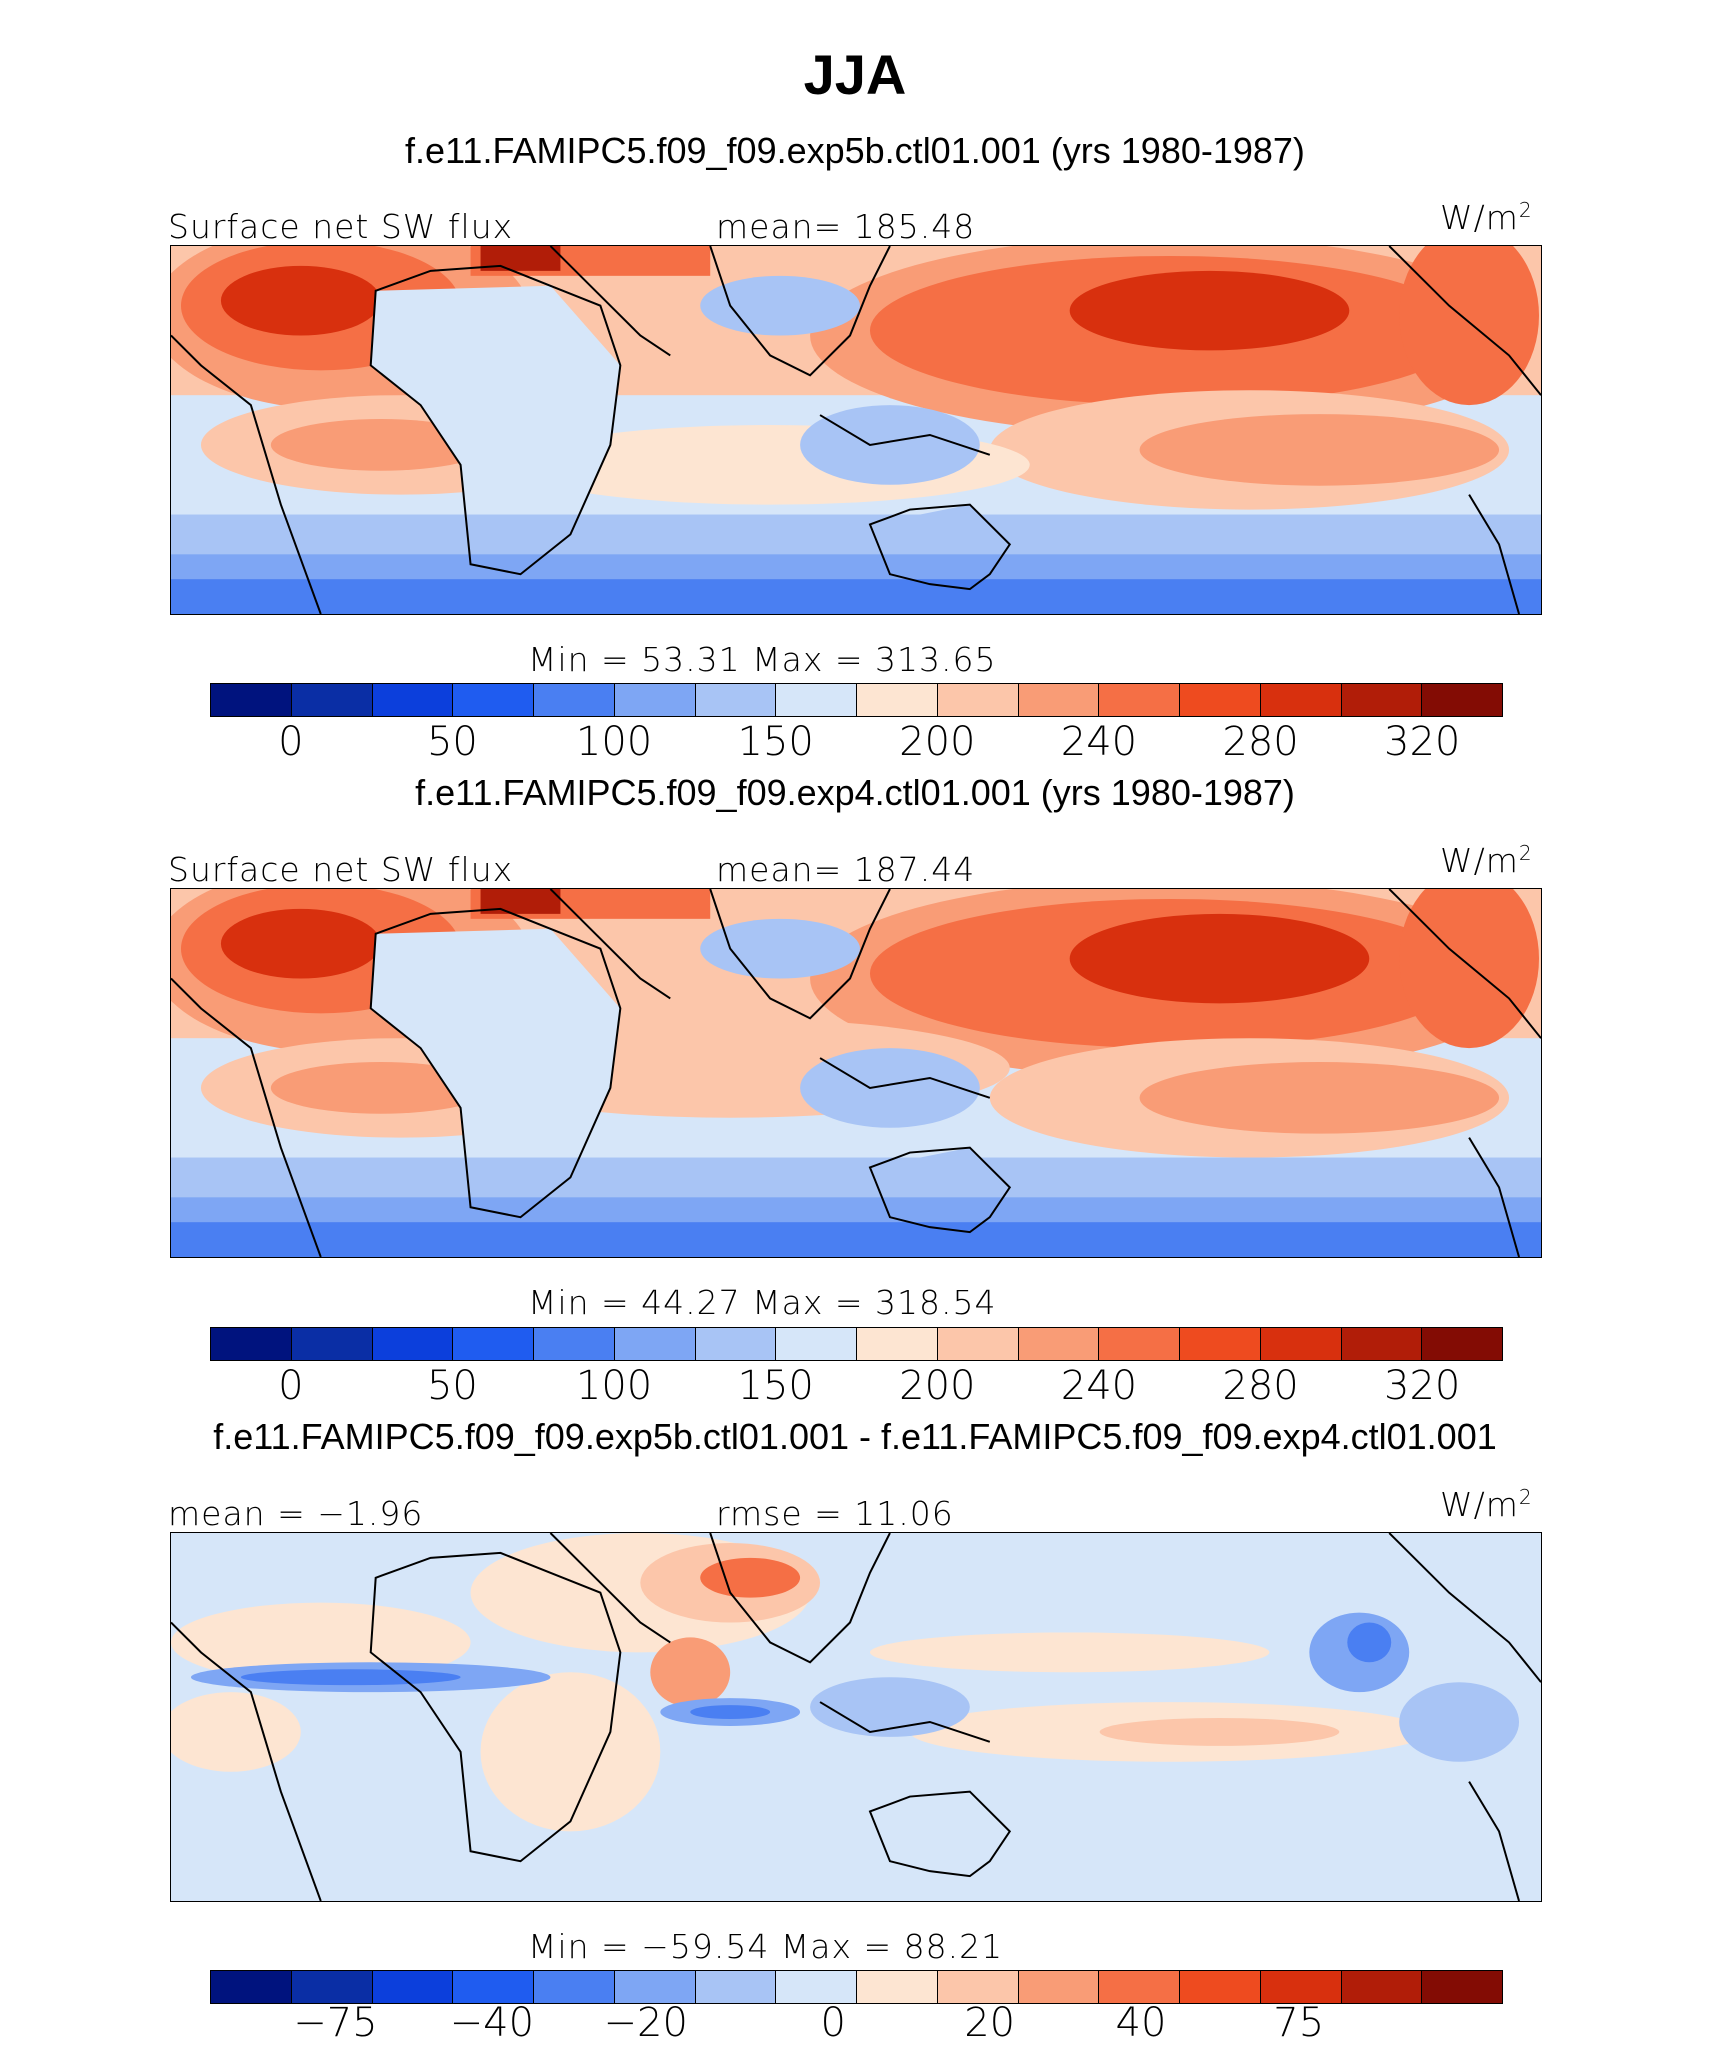 The image size is (1710, 2048). Describe the element at coordinates (1299, 2023) in the screenshot. I see `colorbar-3-tick-label: 75` at that location.